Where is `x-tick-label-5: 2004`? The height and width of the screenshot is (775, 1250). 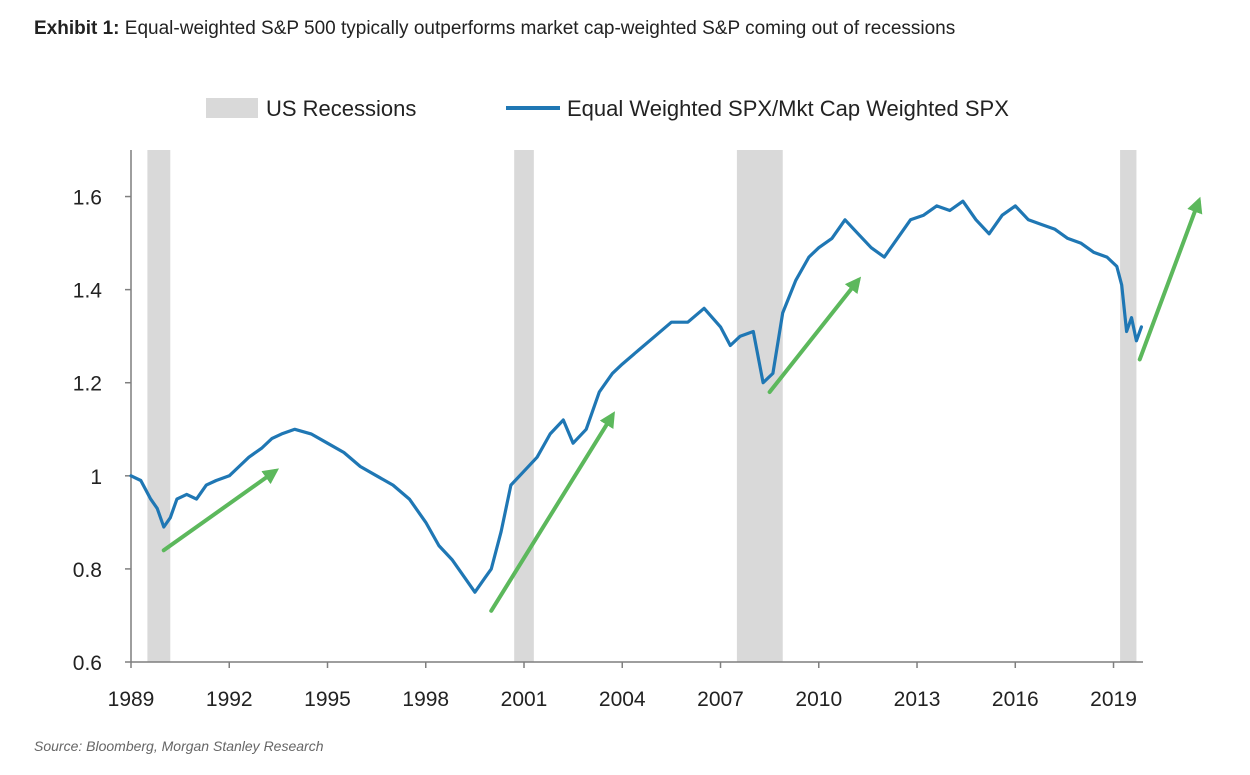 x-tick-label-5: 2004 is located at coordinates (622, 699).